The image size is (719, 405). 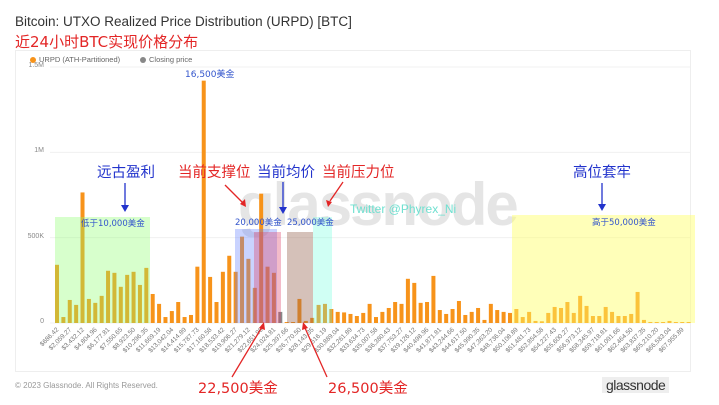 I want to click on highlight-above-50k, so click(x=603, y=269).